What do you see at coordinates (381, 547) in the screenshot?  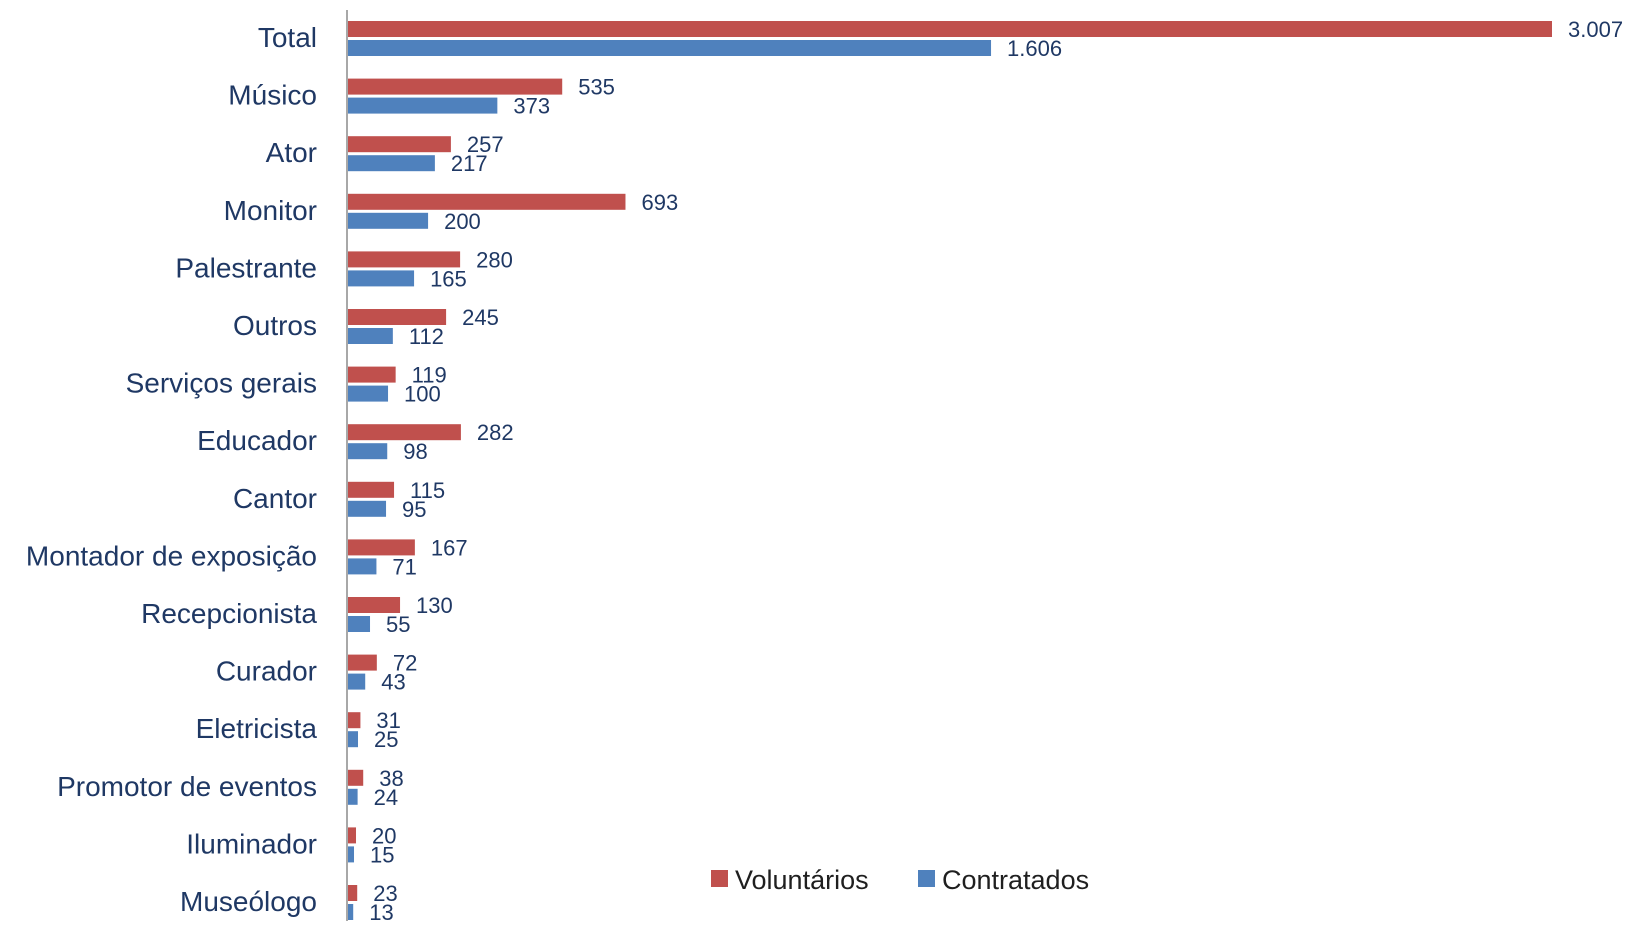 I see `bar-voluntarios-montador-de-exposicao` at bounding box center [381, 547].